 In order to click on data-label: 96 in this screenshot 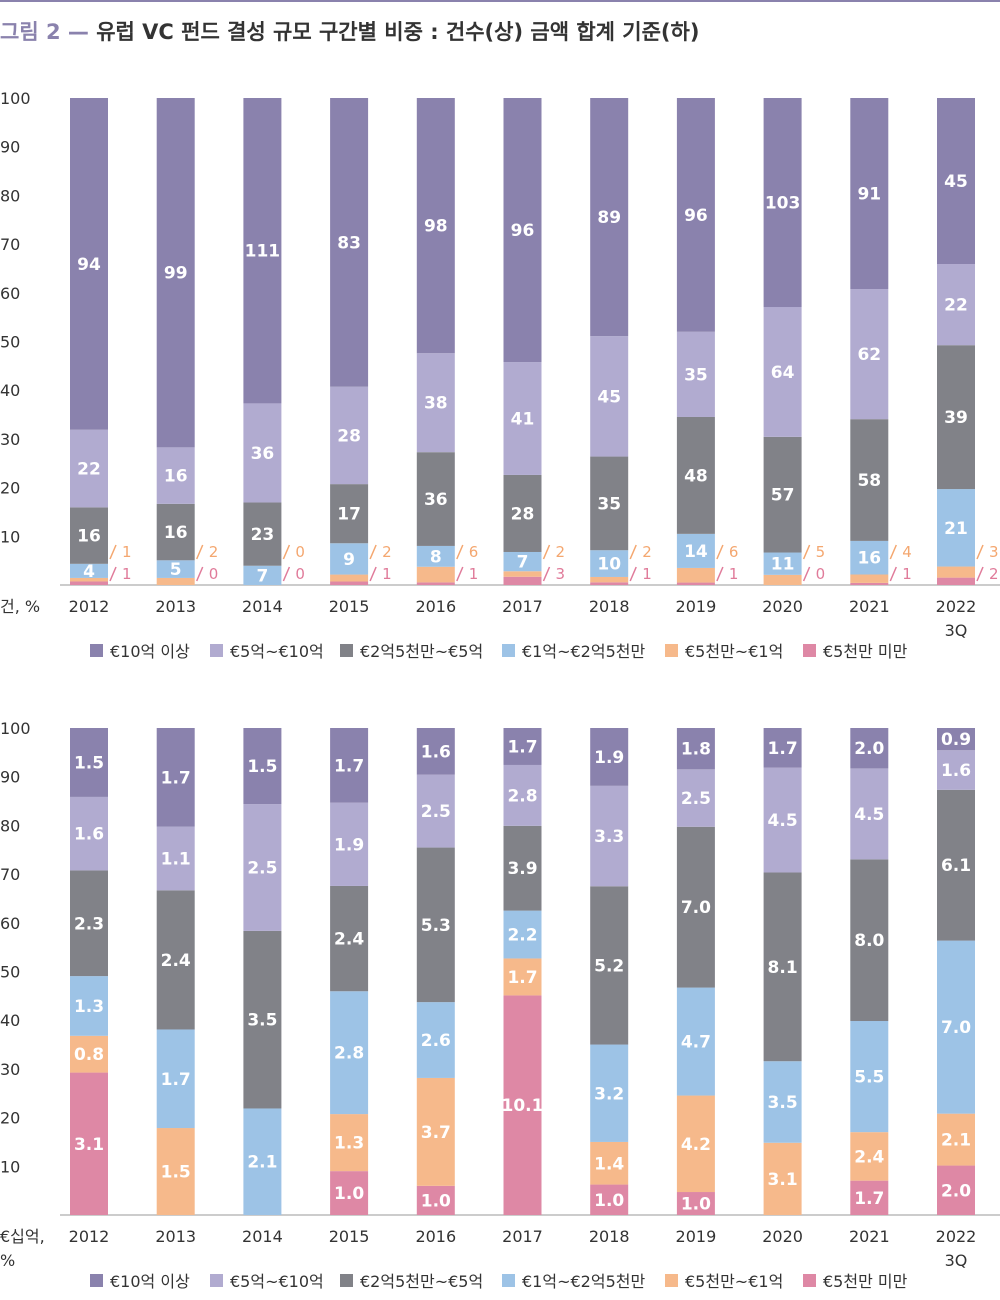, I will do `click(523, 231)`.